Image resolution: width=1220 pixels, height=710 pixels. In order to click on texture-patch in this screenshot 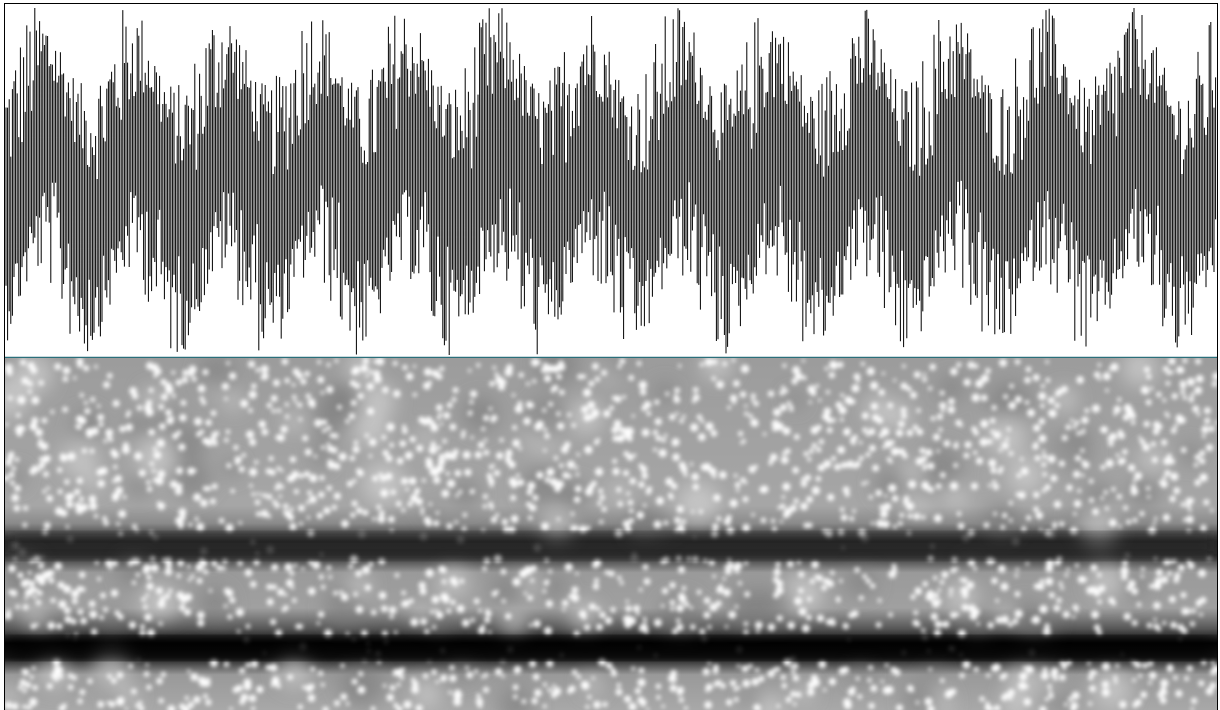, I will do `click(513, 622)`.